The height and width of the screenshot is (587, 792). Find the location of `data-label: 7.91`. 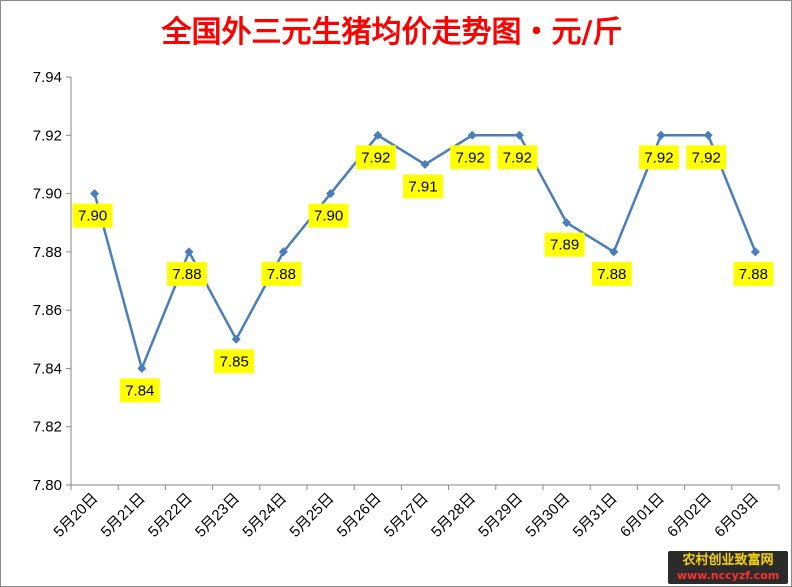

data-label: 7.91 is located at coordinates (422, 186).